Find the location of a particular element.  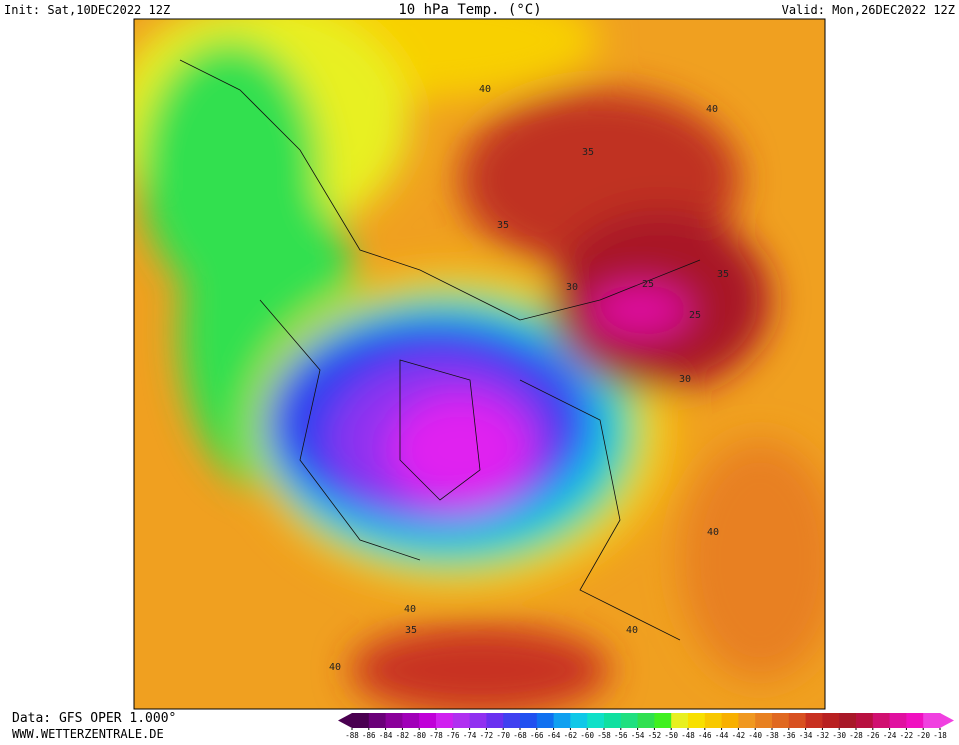

colorbar-tick-label: -36 is located at coordinates (789, 735).